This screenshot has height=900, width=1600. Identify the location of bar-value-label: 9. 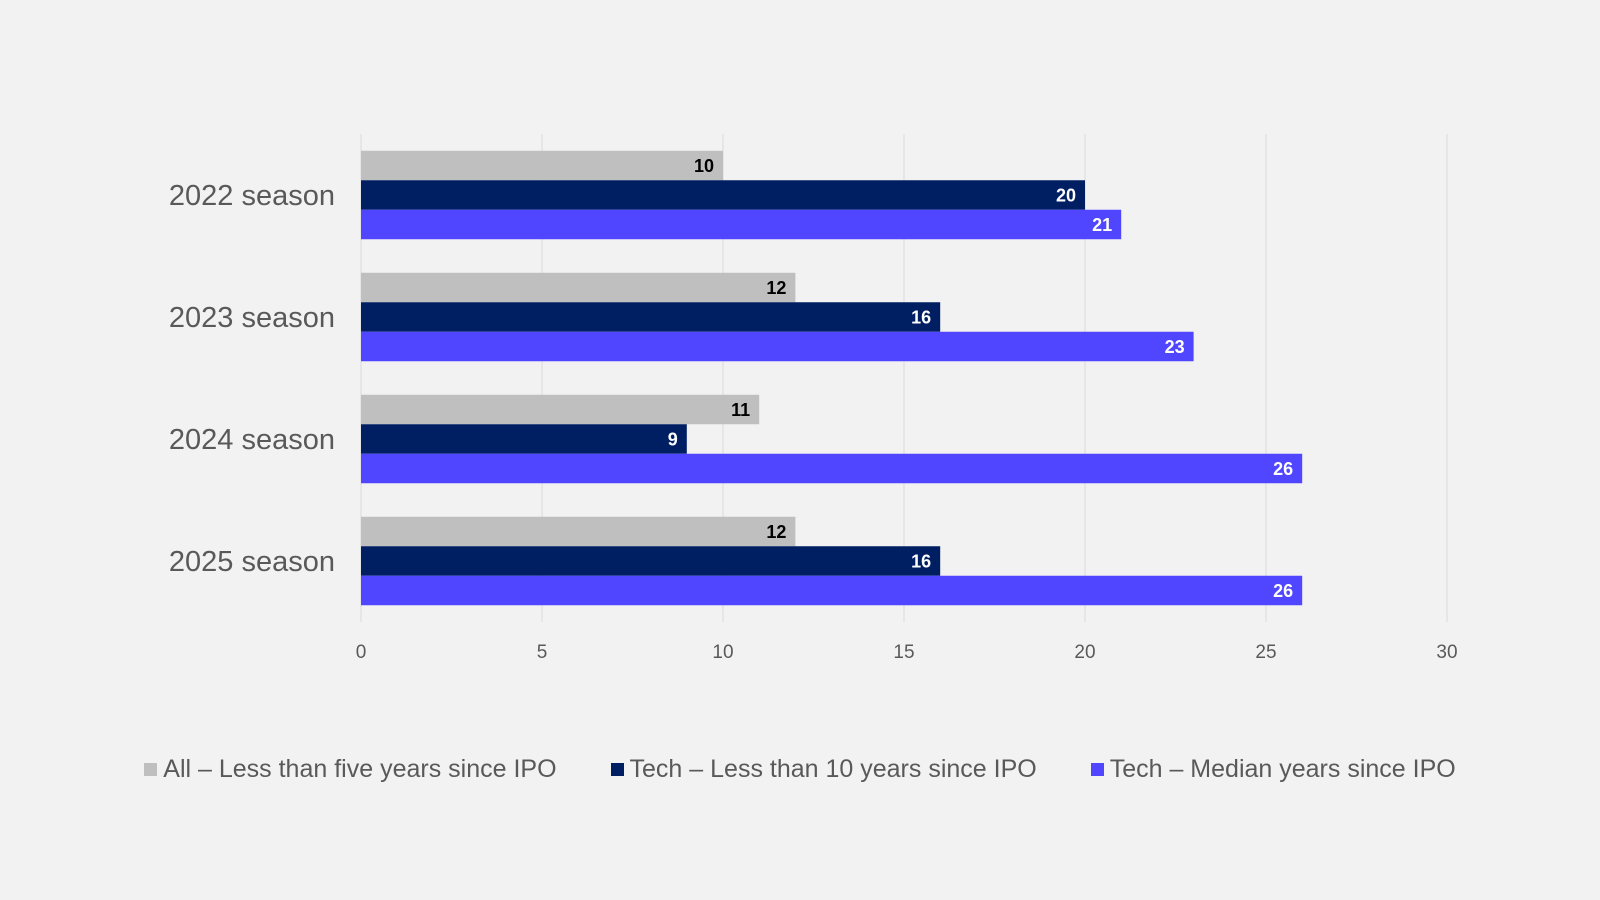
(673, 440).